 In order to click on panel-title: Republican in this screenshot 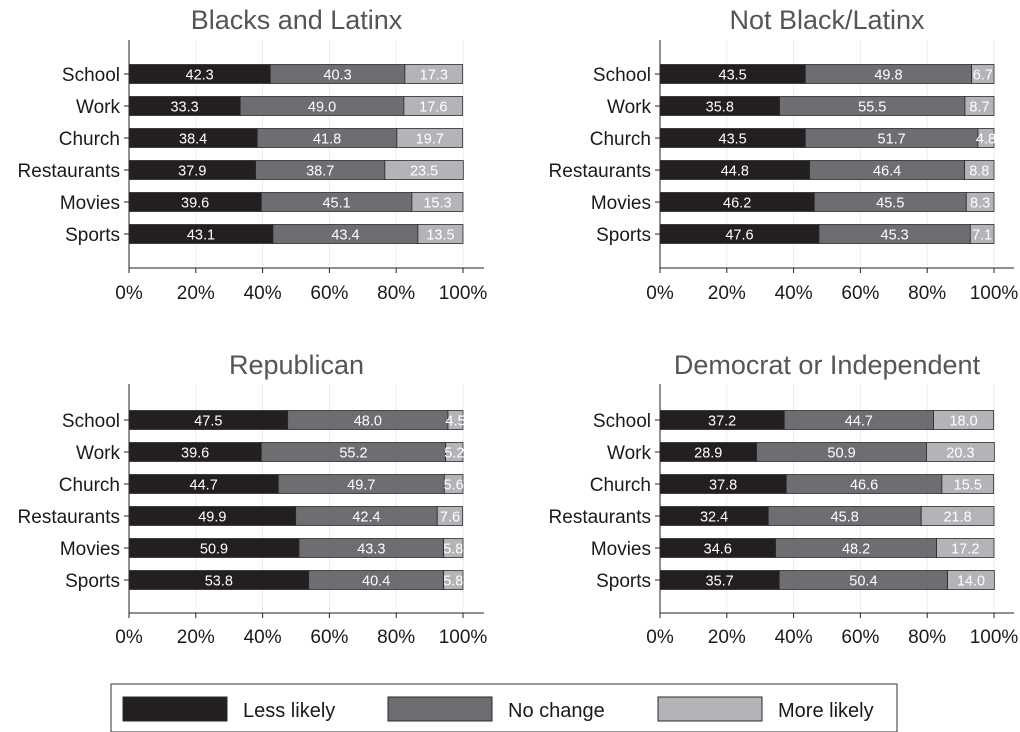, I will do `click(296, 365)`.